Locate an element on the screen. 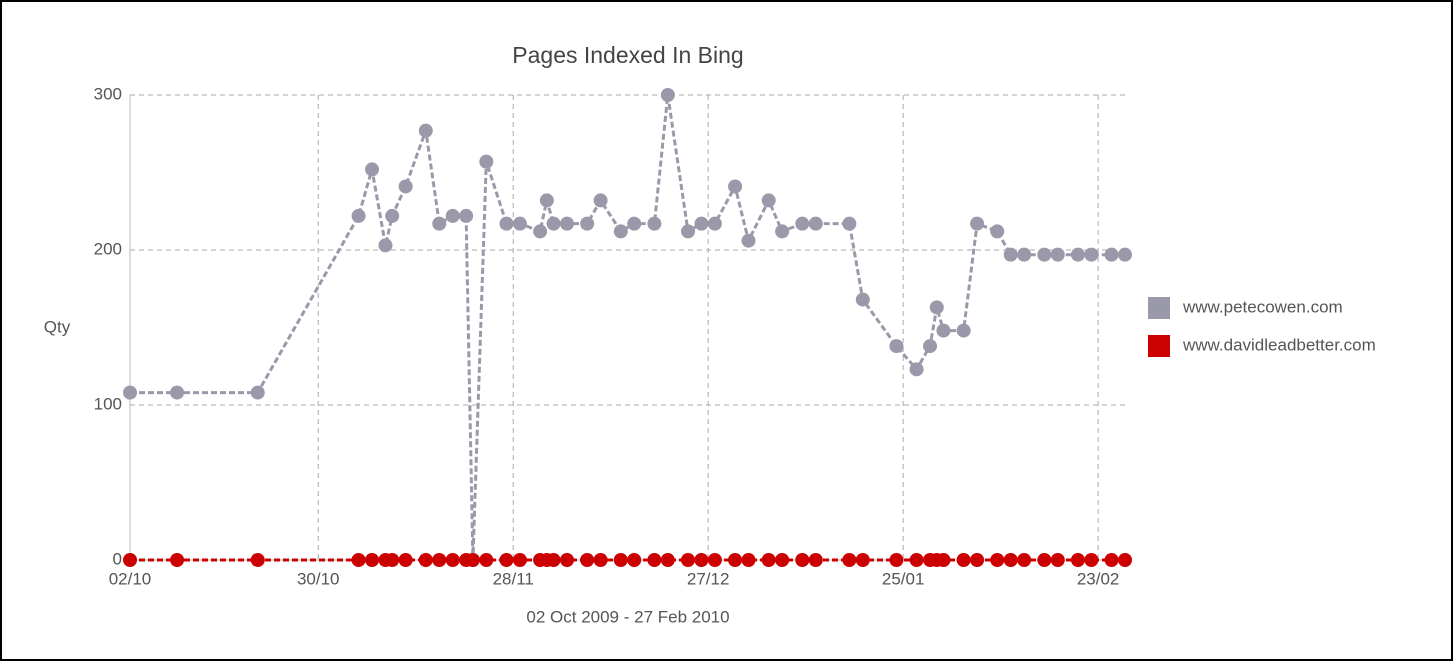 This screenshot has width=1455, height=663. legend-label: www.davidleadbetter.com is located at coordinates (1279, 344).